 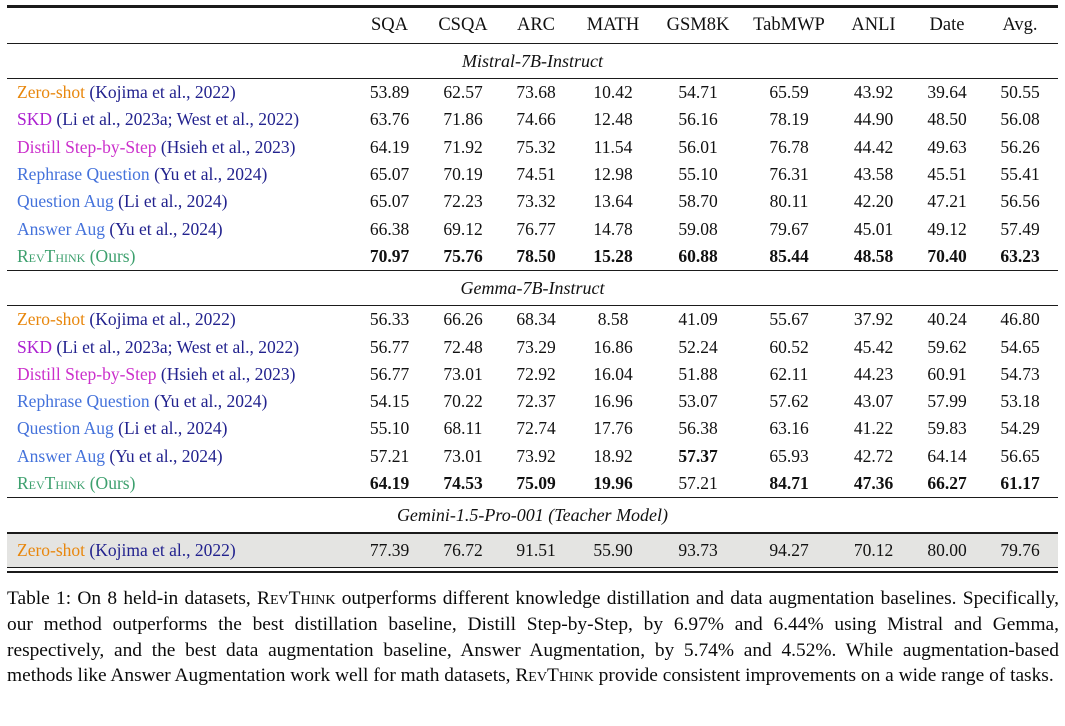 What do you see at coordinates (947, 146) in the screenshot?
I see `score-cell: 49.63` at bounding box center [947, 146].